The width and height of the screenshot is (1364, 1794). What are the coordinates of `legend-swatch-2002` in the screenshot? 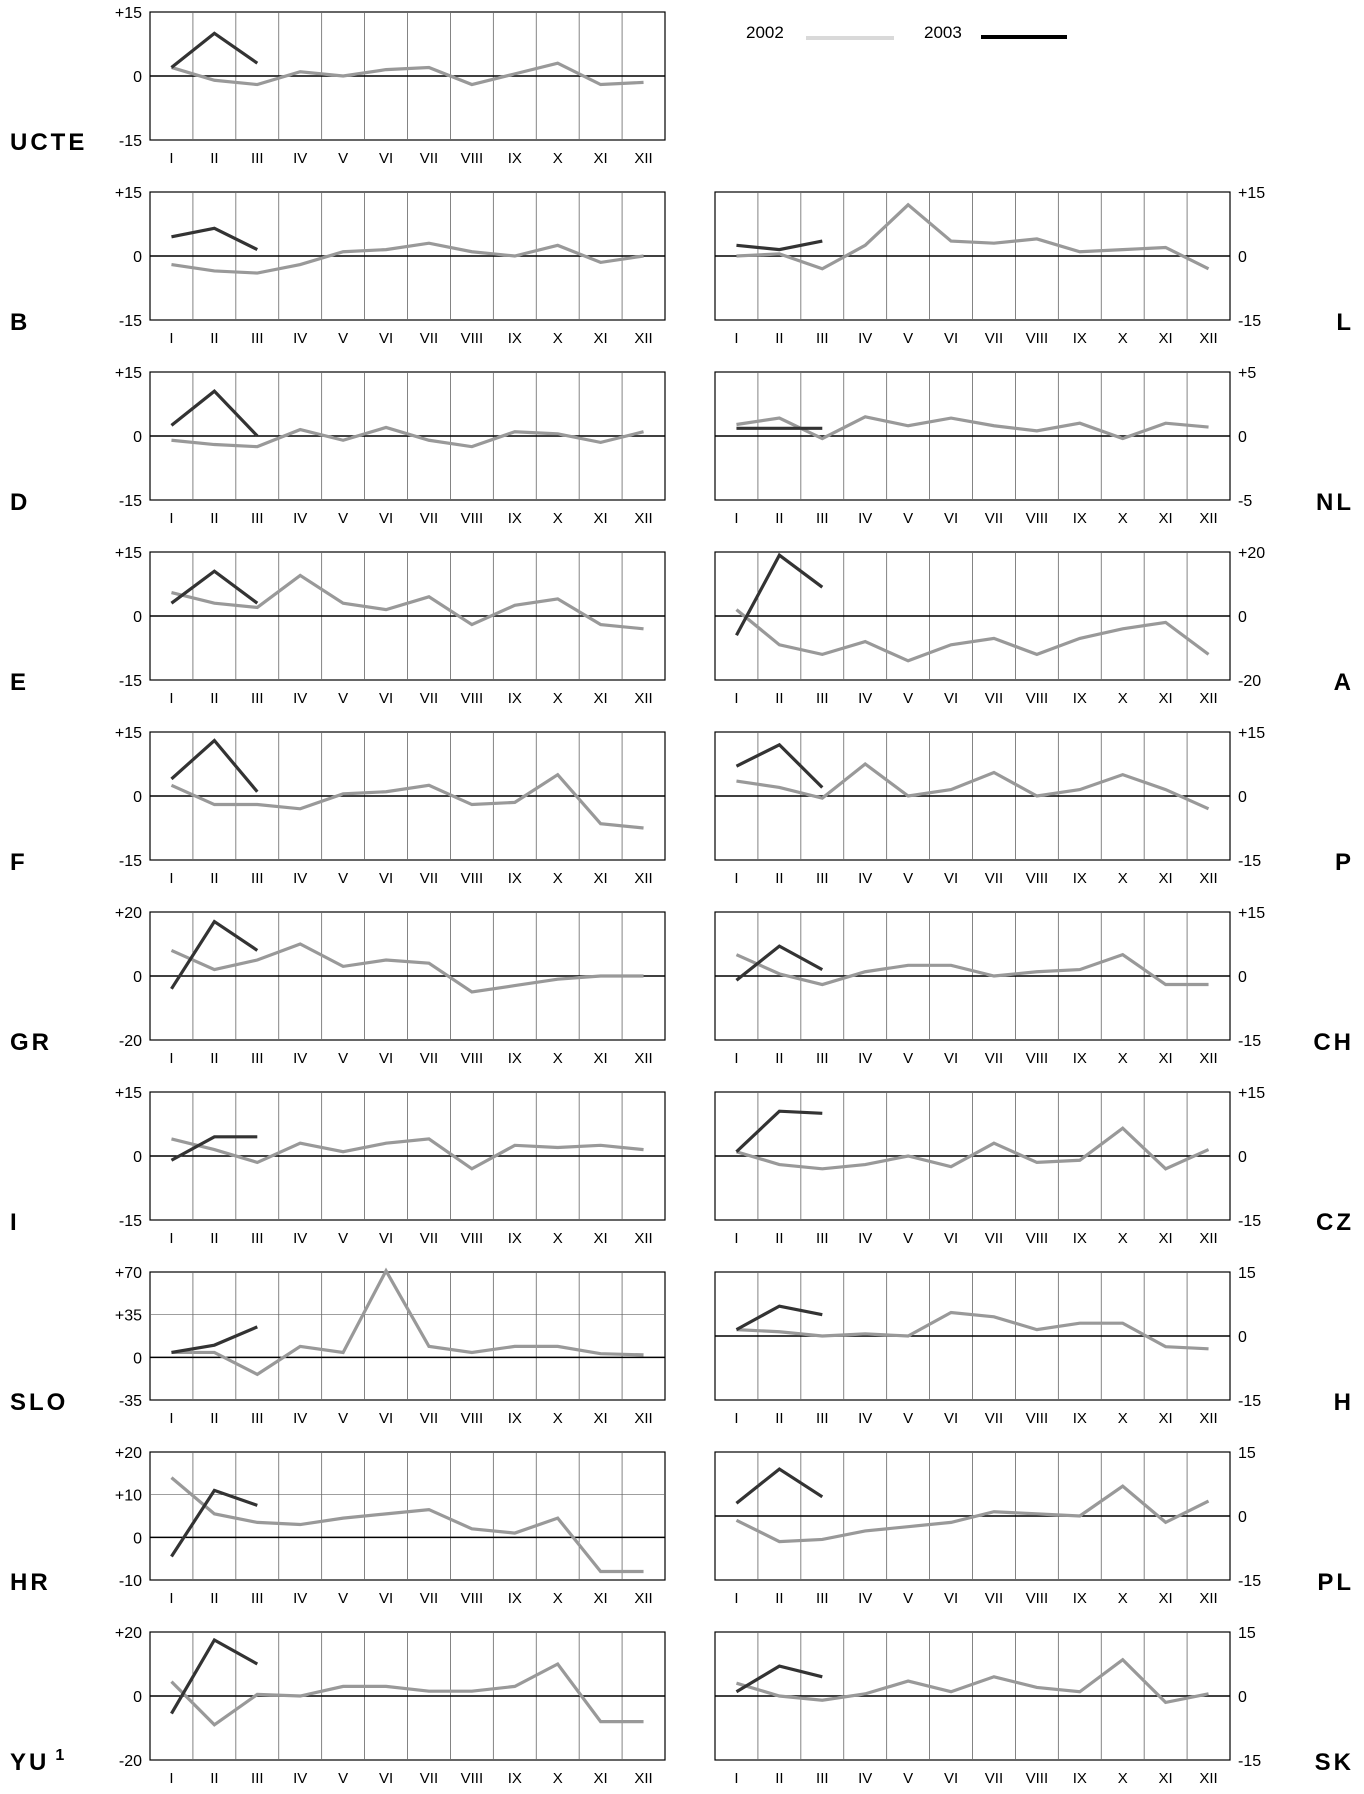 It's located at (850, 38).